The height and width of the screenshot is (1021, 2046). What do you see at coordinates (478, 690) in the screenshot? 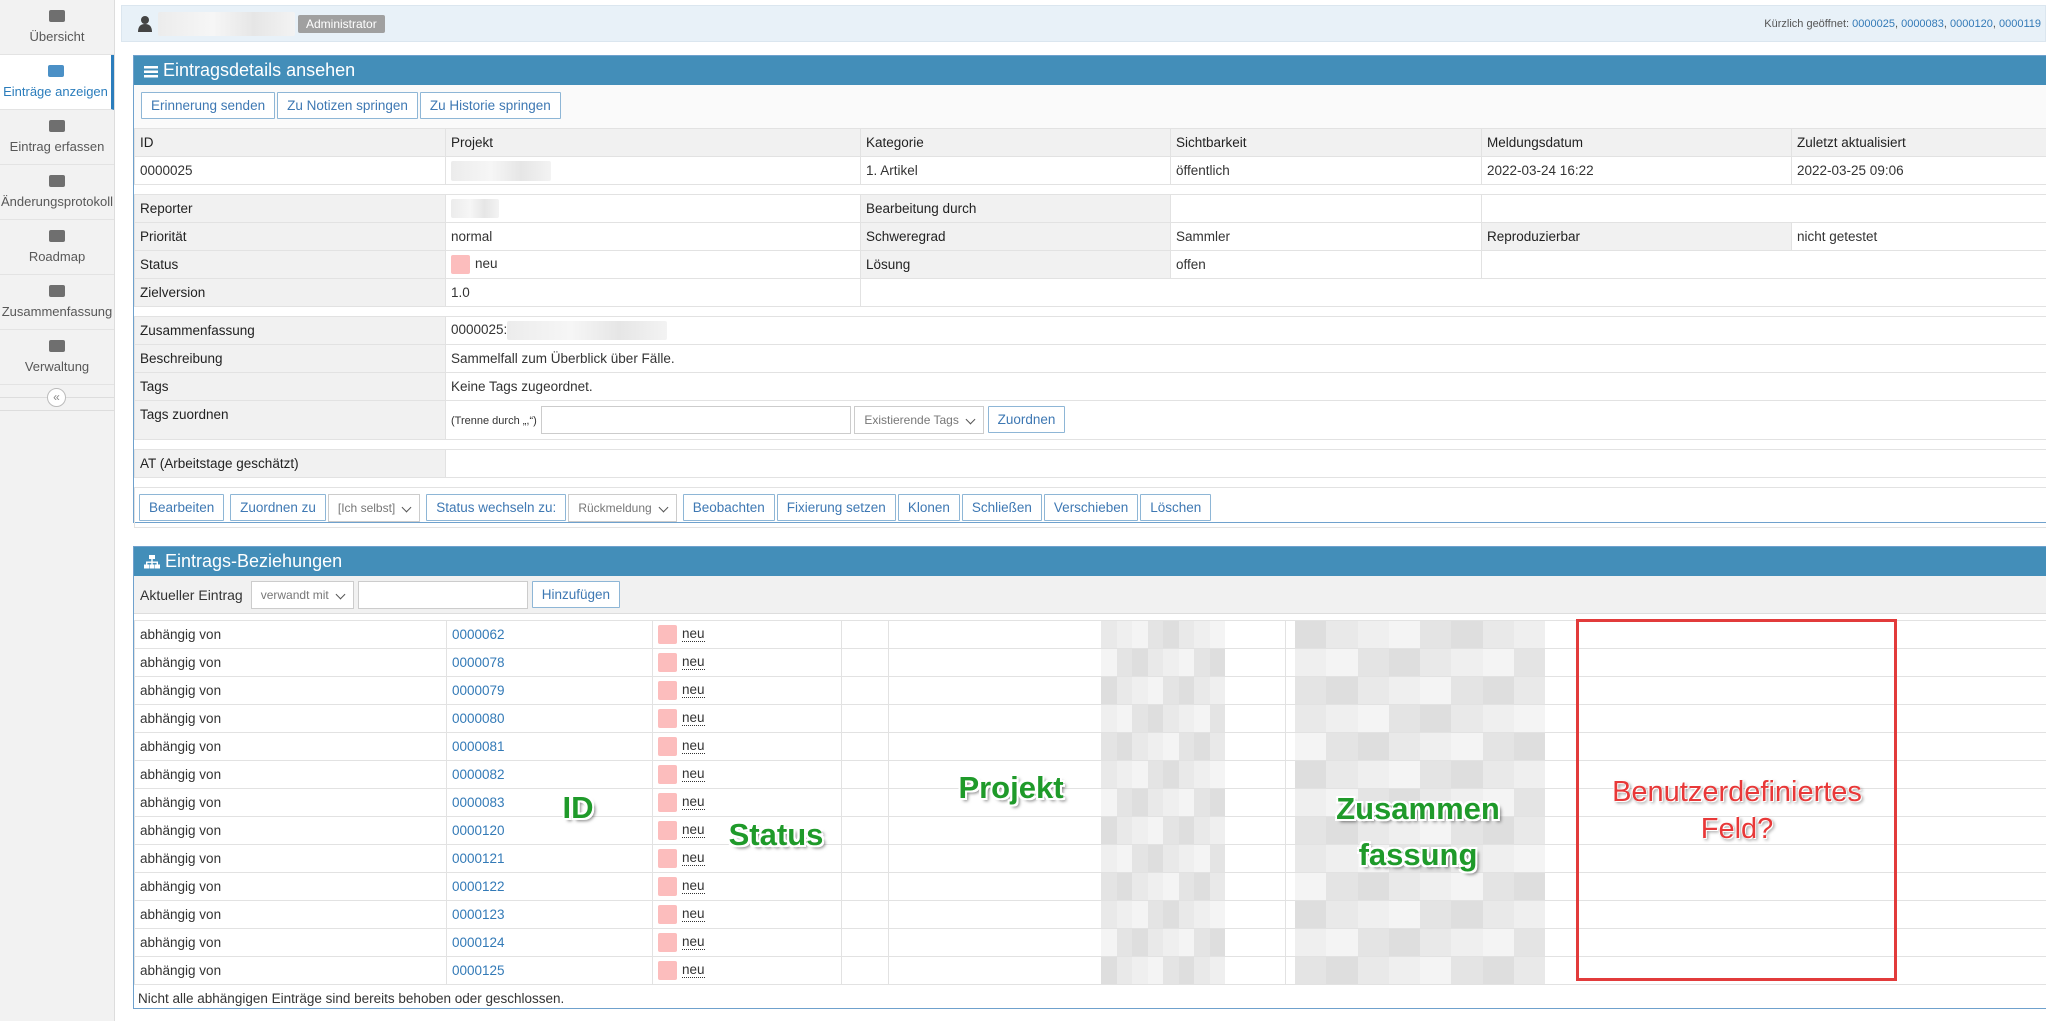
I see `issue-link: 0000079` at bounding box center [478, 690].